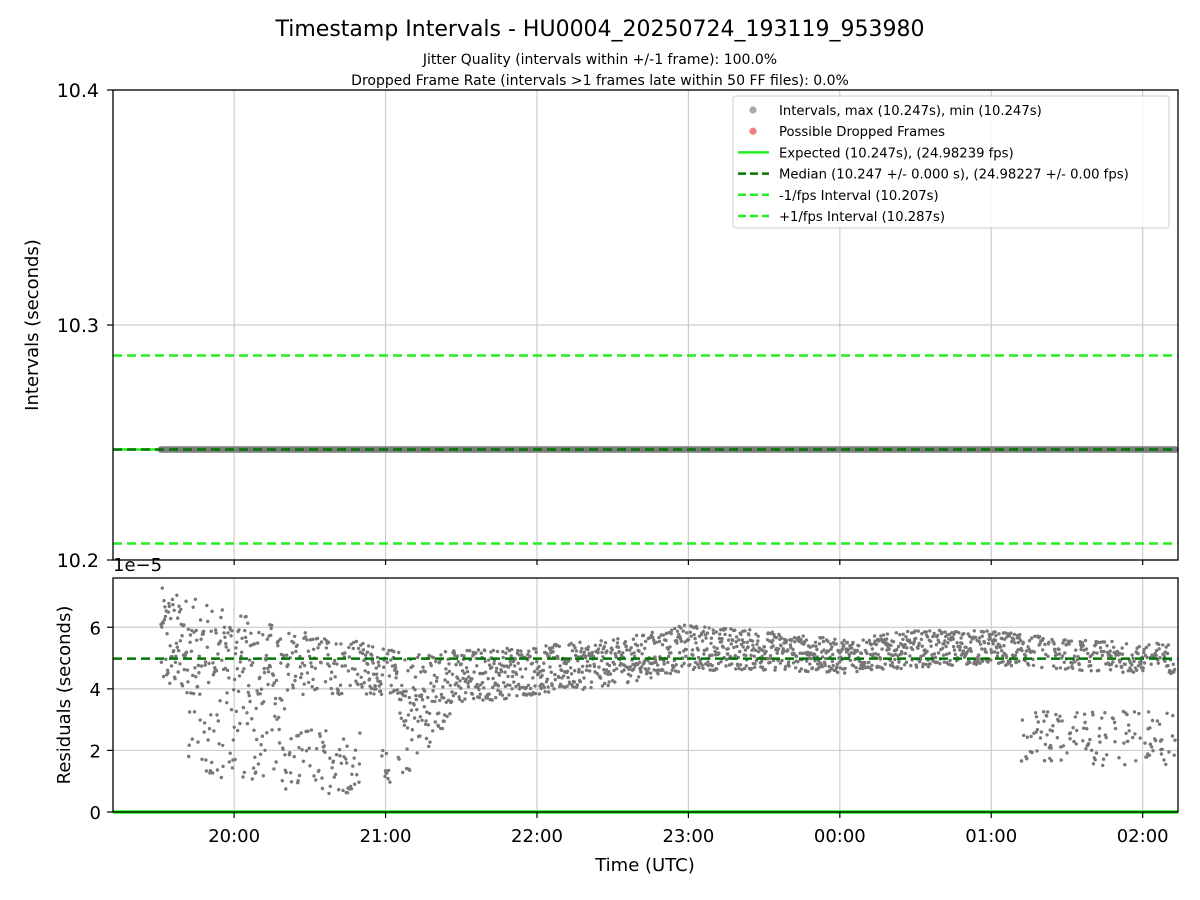 The width and height of the screenshot is (1200, 900). I want to click on legend-item: Expected (10.247s), (24.98239 fps), so click(876, 153).